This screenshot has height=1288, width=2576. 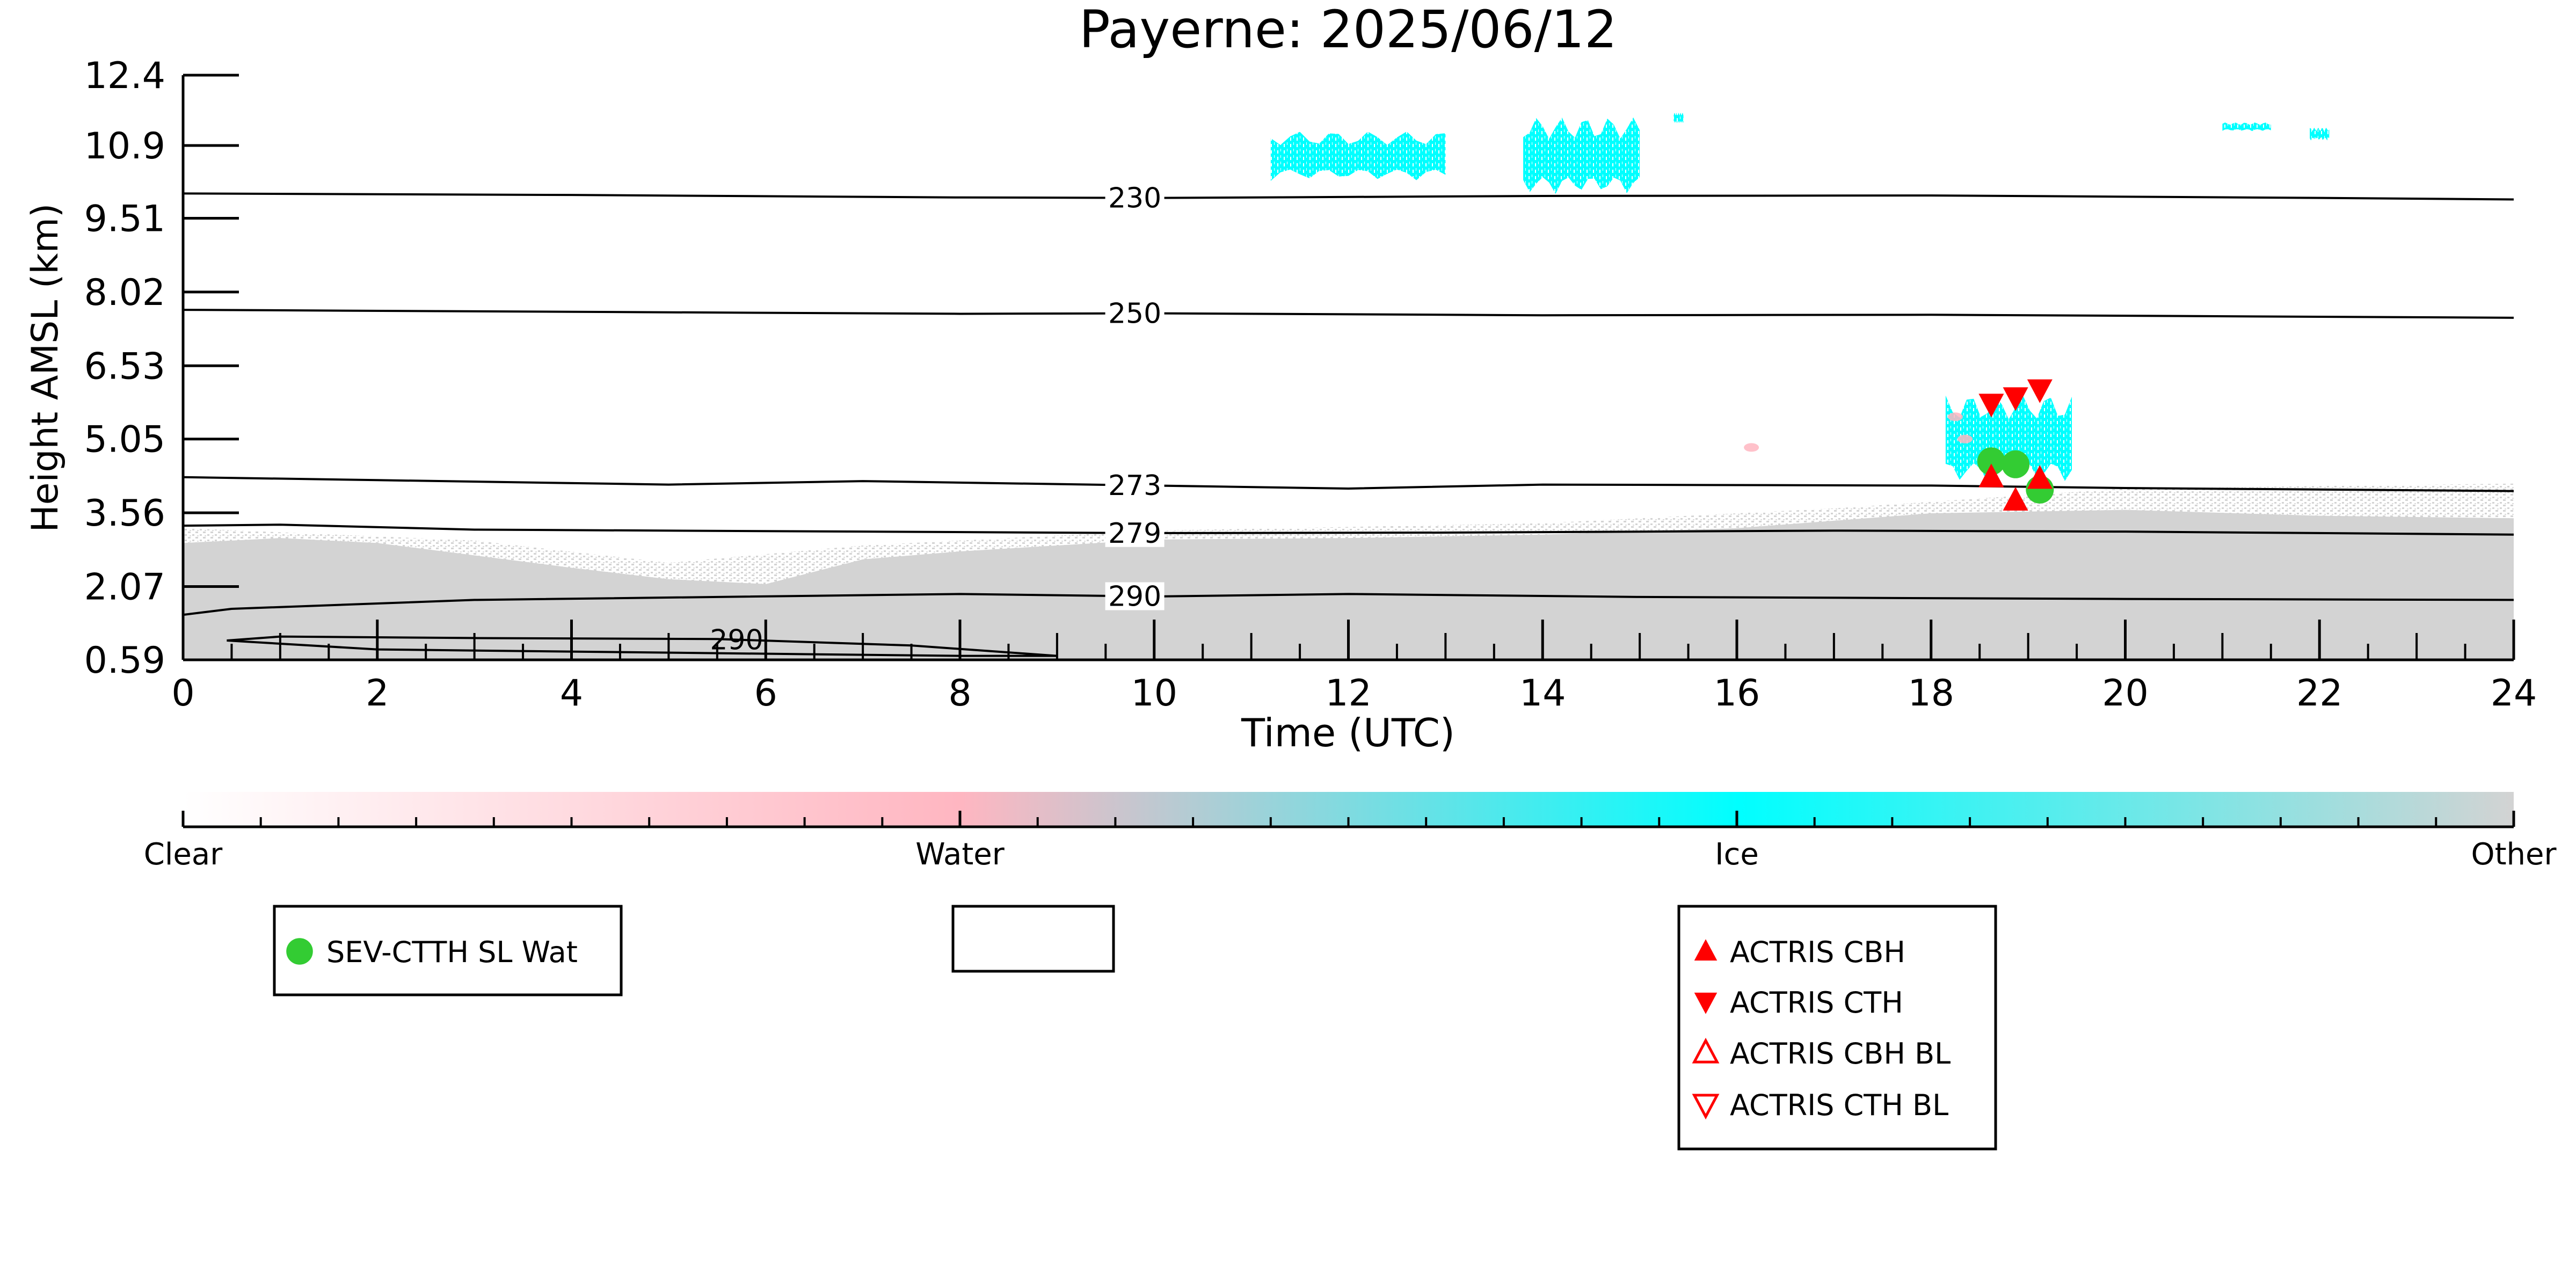 I want to click on colorbar-label: Ice, so click(x=1737, y=854).